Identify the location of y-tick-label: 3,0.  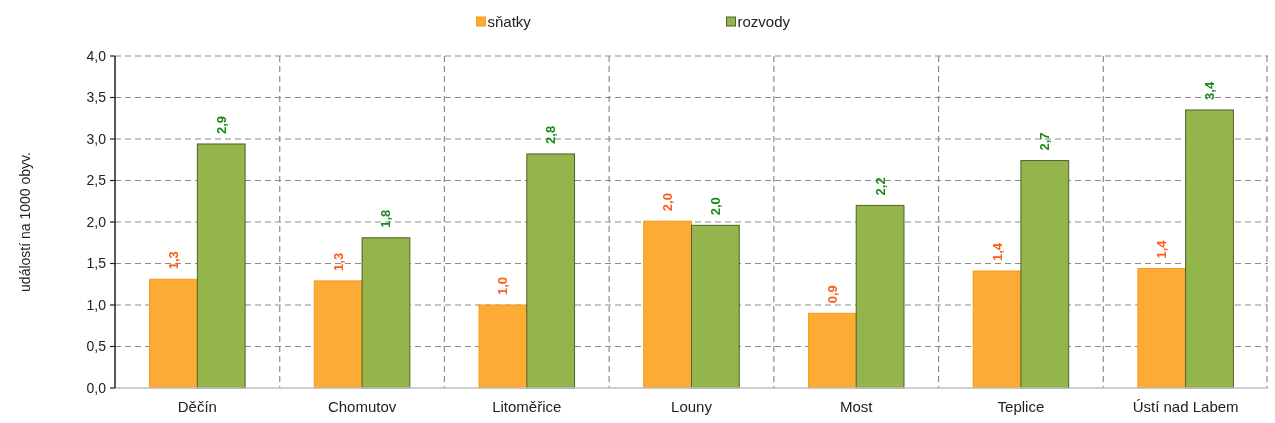
(96, 138).